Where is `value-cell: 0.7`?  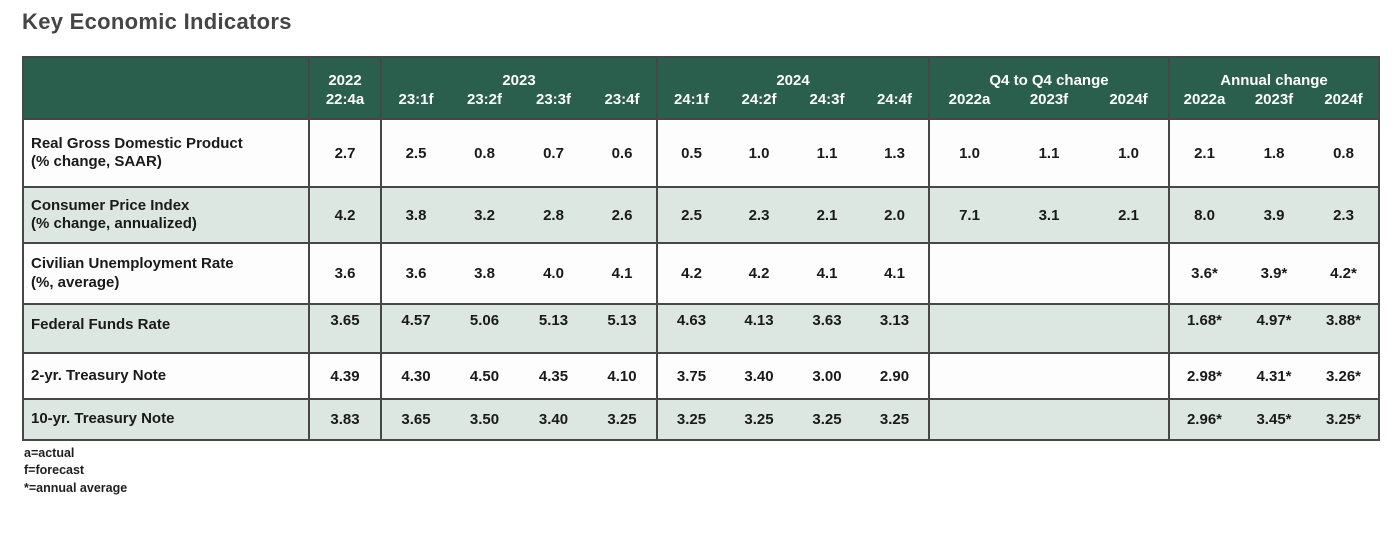
value-cell: 0.7 is located at coordinates (553, 152).